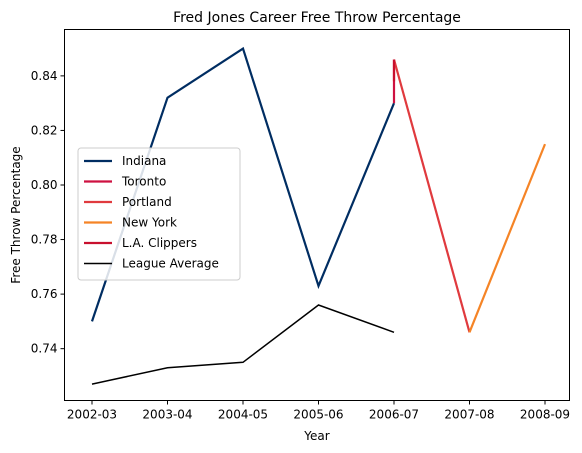  I want to click on y-tick-label: 0.76, so click(44, 294).